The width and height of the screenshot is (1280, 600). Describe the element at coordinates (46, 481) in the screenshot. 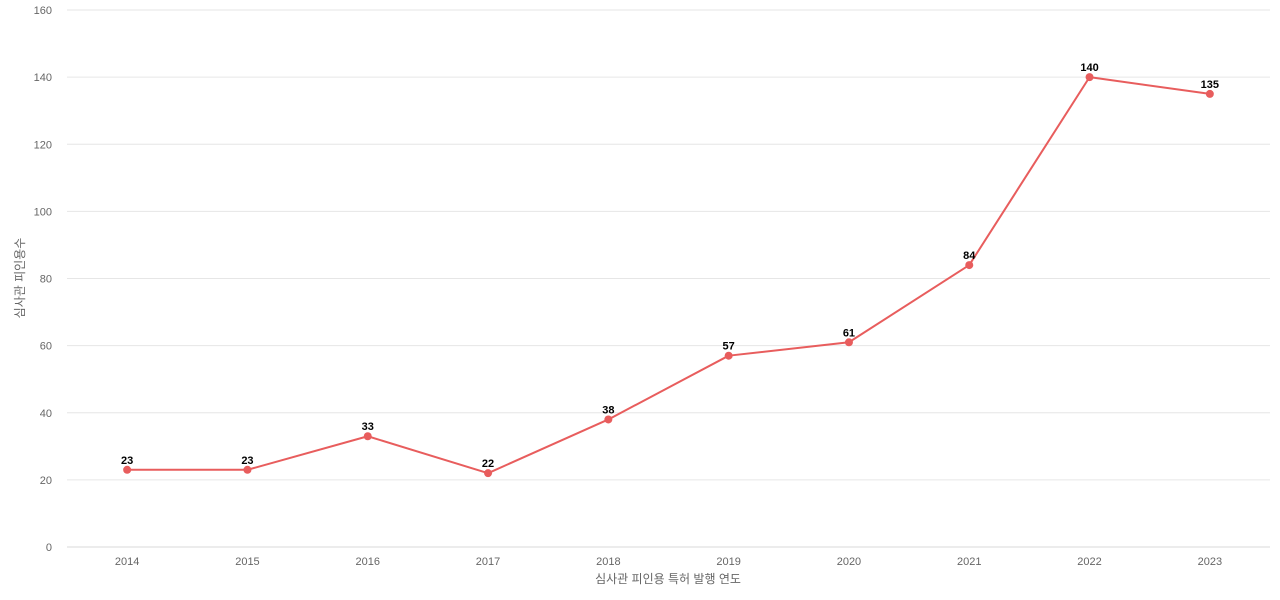

I see `y-tick-label: 20` at that location.